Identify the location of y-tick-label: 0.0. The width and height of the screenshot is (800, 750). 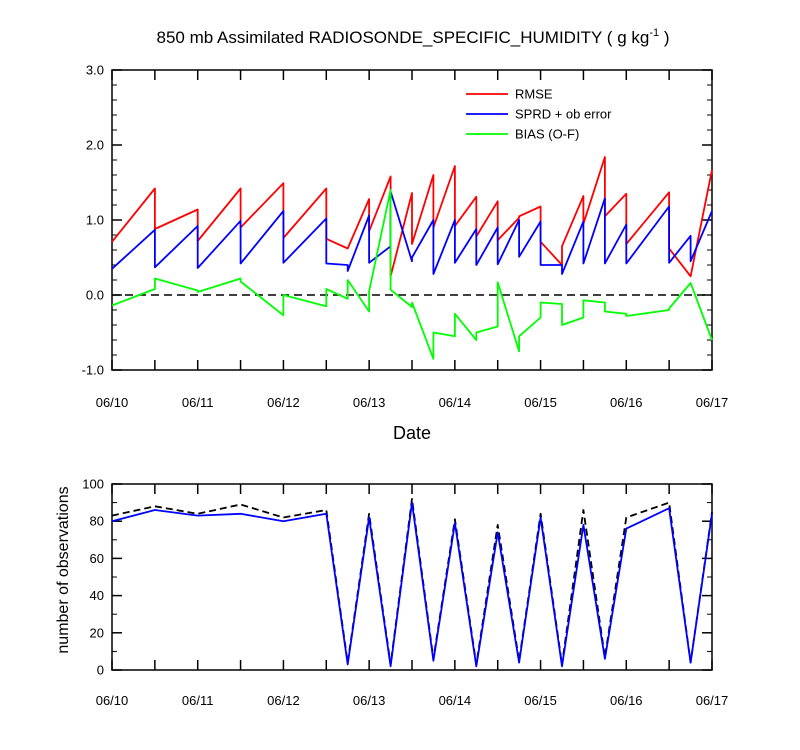
(95, 295).